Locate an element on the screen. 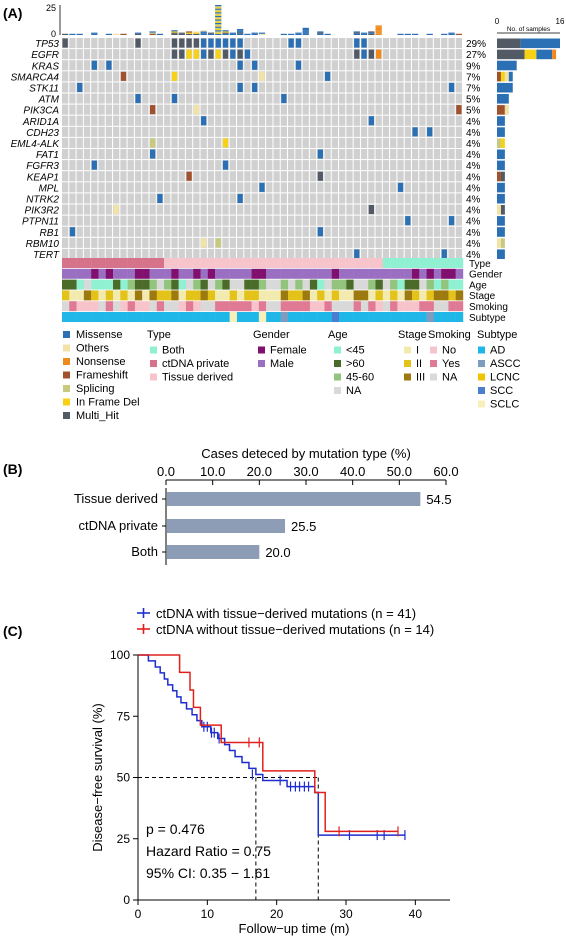 Image resolution: width=566 pixels, height=936 pixels. x-tick-label: 30 is located at coordinates (346, 914).